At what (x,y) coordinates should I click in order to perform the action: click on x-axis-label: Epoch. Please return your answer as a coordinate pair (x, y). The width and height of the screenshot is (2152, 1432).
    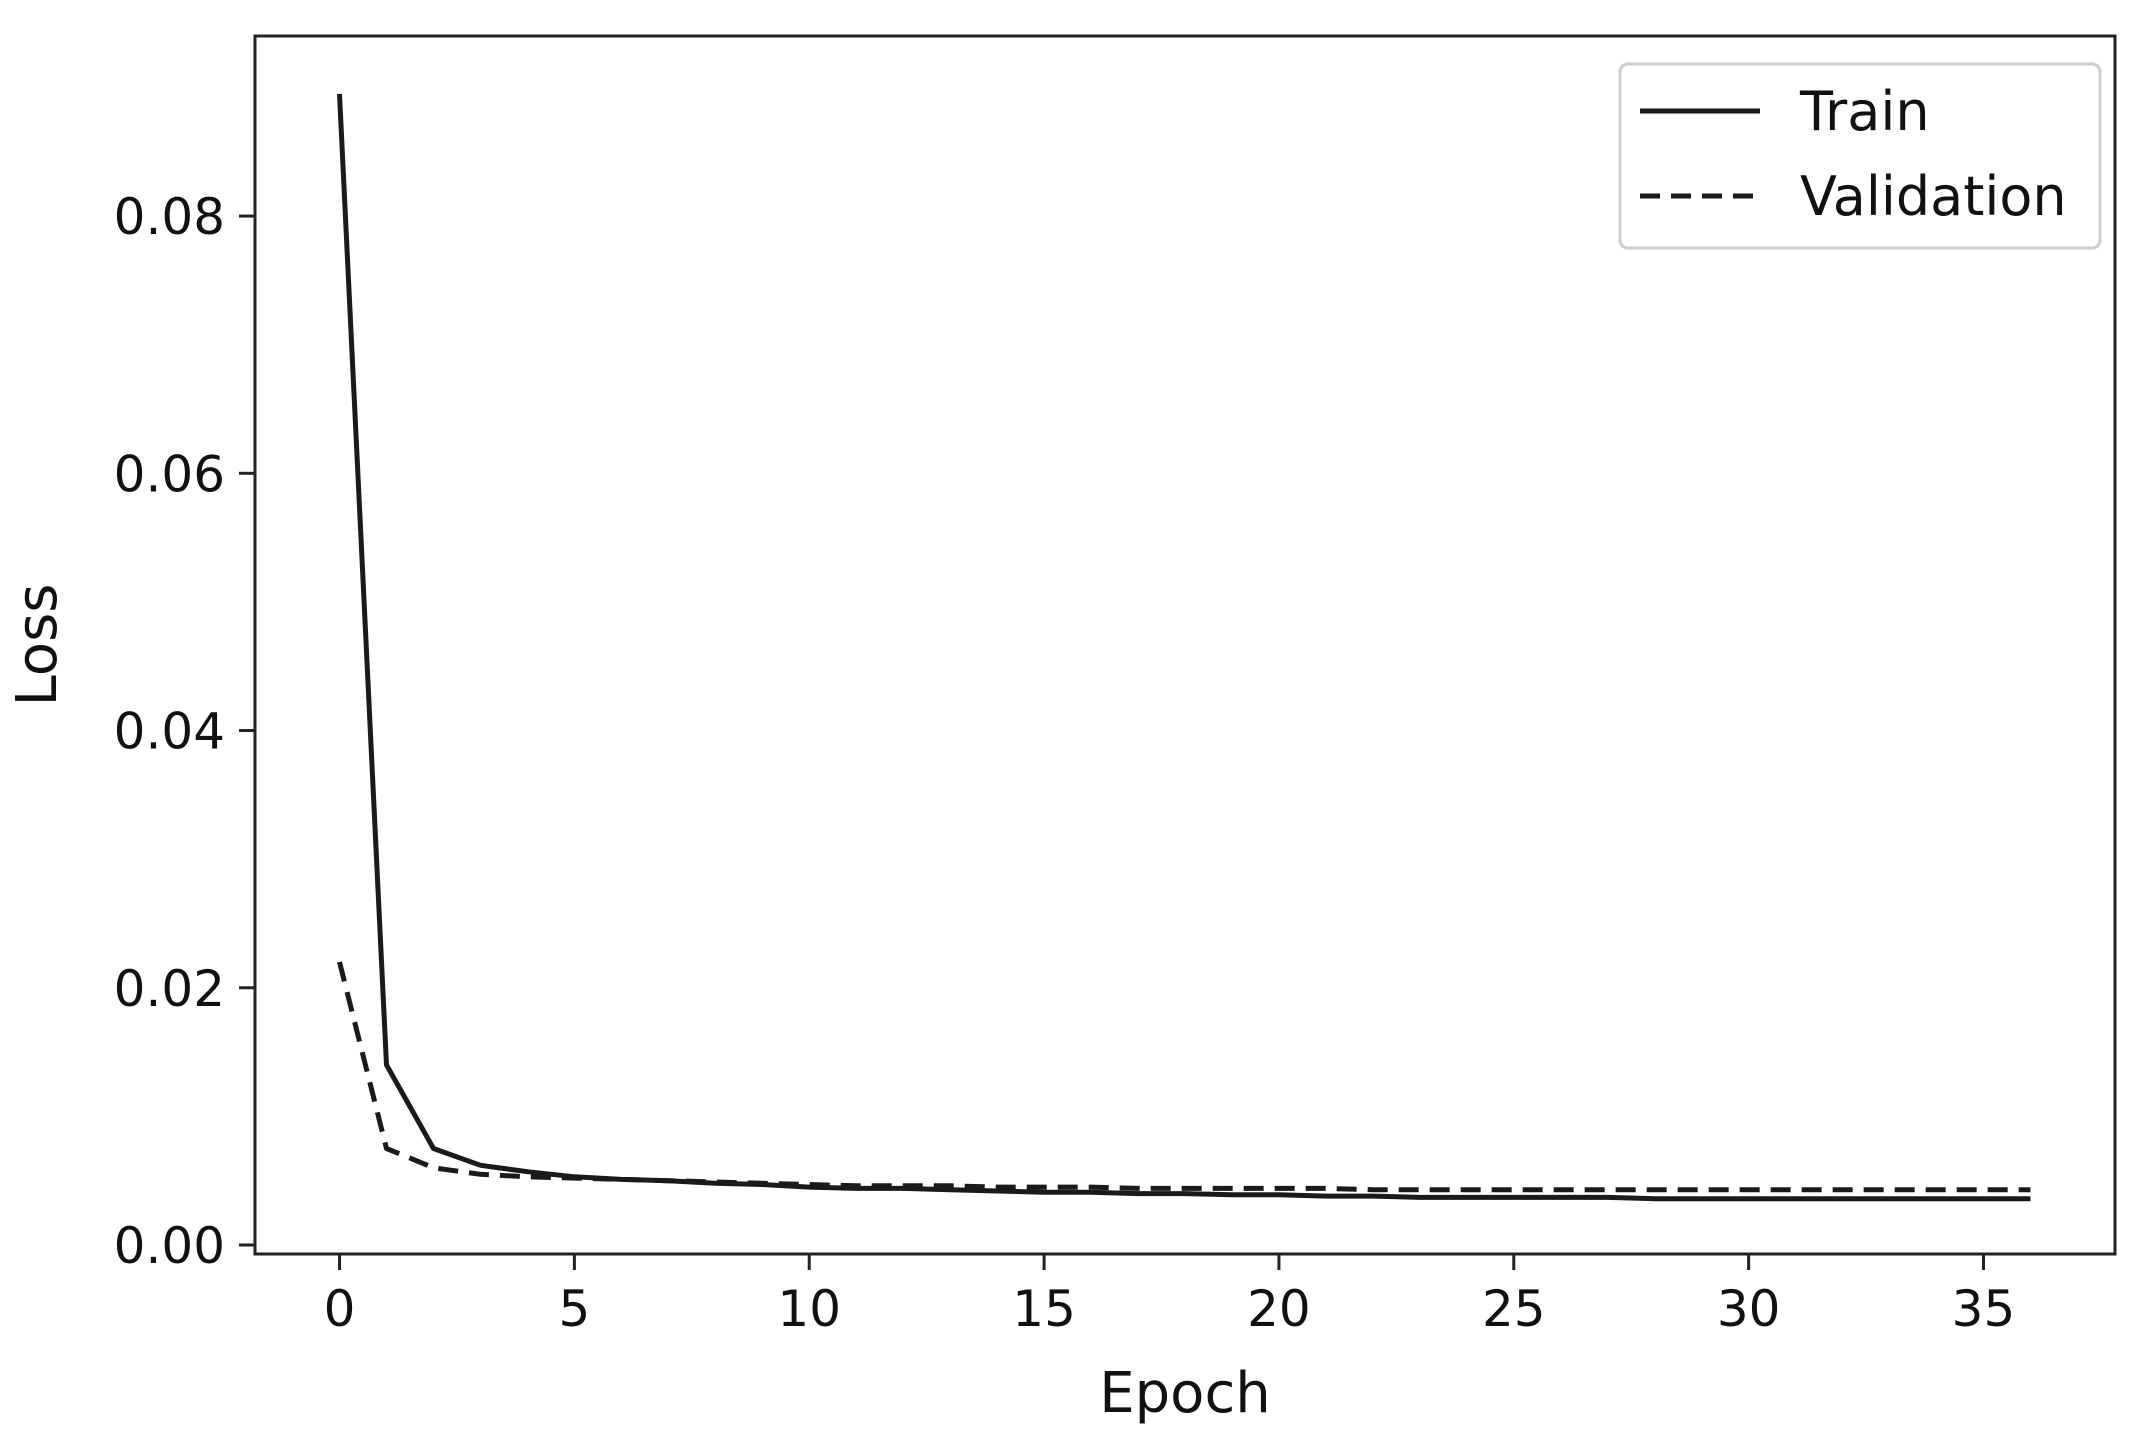
    Looking at the image, I should click on (1184, 1393).